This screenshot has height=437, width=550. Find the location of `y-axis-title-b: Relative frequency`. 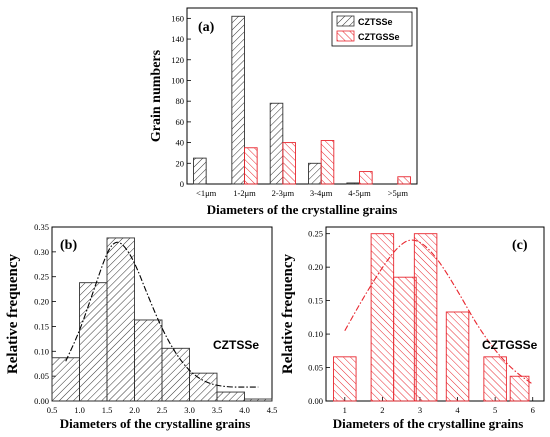

y-axis-title-b: Relative frequency is located at coordinates (13, 313).